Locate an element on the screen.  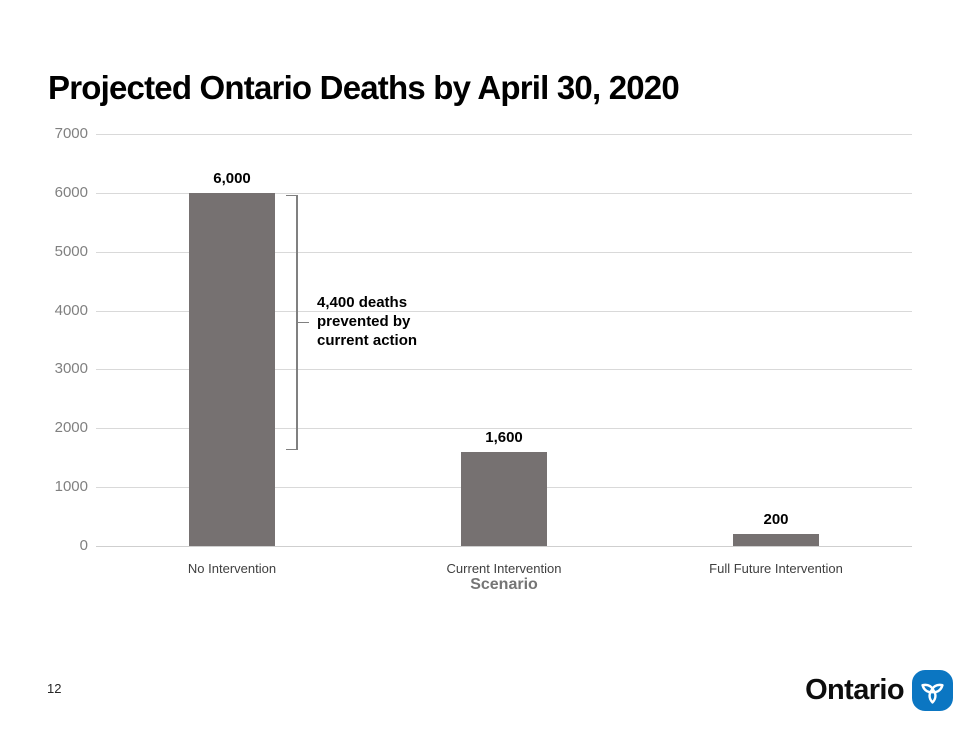
x-axis-title: Scenario is located at coordinates (504, 584).